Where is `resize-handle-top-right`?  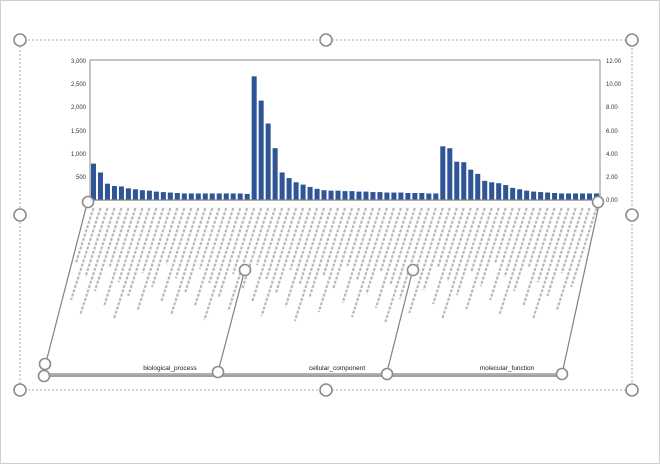 resize-handle-top-right is located at coordinates (632, 40).